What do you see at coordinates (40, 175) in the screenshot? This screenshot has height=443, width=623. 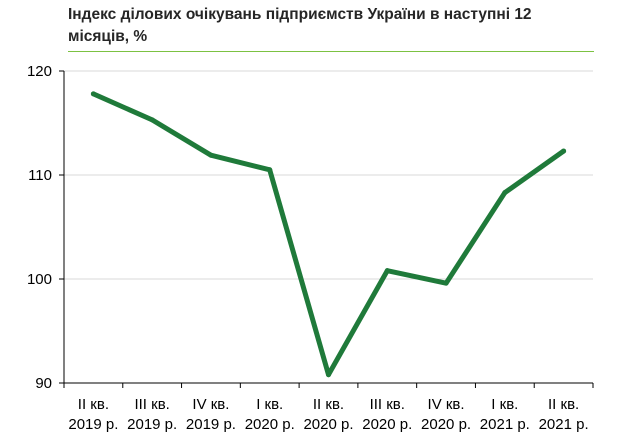 I see `y-tick-label: 110` at bounding box center [40, 175].